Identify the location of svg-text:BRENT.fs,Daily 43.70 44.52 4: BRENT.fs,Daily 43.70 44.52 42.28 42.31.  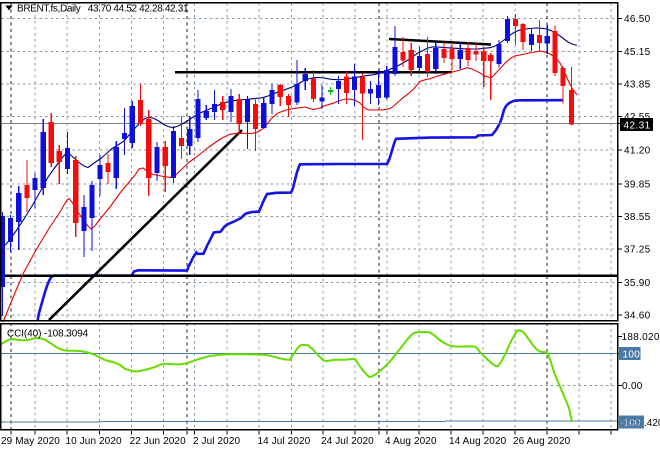
(103, 9).